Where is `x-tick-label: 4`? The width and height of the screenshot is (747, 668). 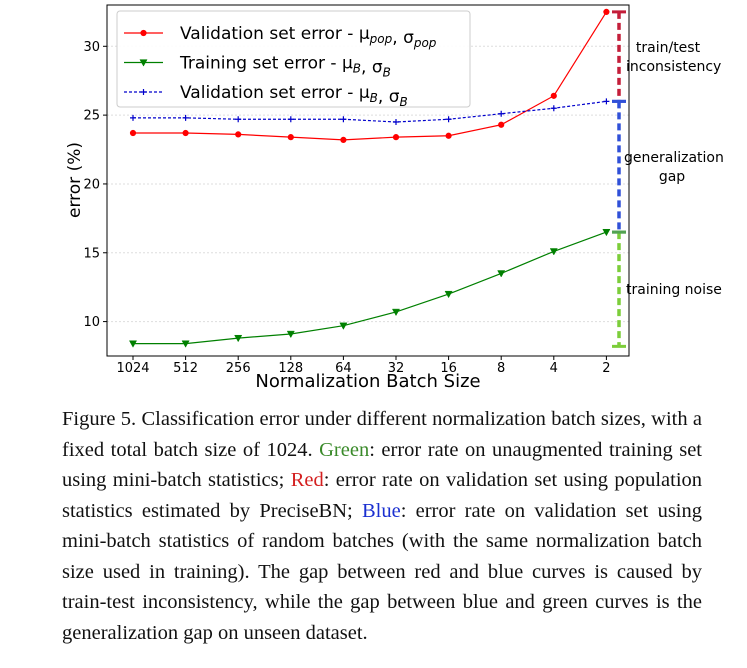
x-tick-label: 4 is located at coordinates (554, 368).